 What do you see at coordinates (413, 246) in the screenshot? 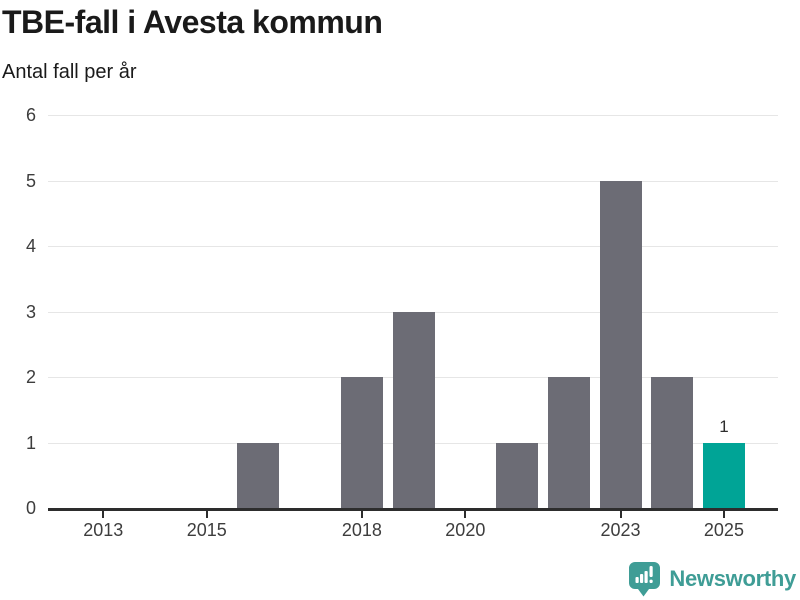
I see `gridline-y4` at bounding box center [413, 246].